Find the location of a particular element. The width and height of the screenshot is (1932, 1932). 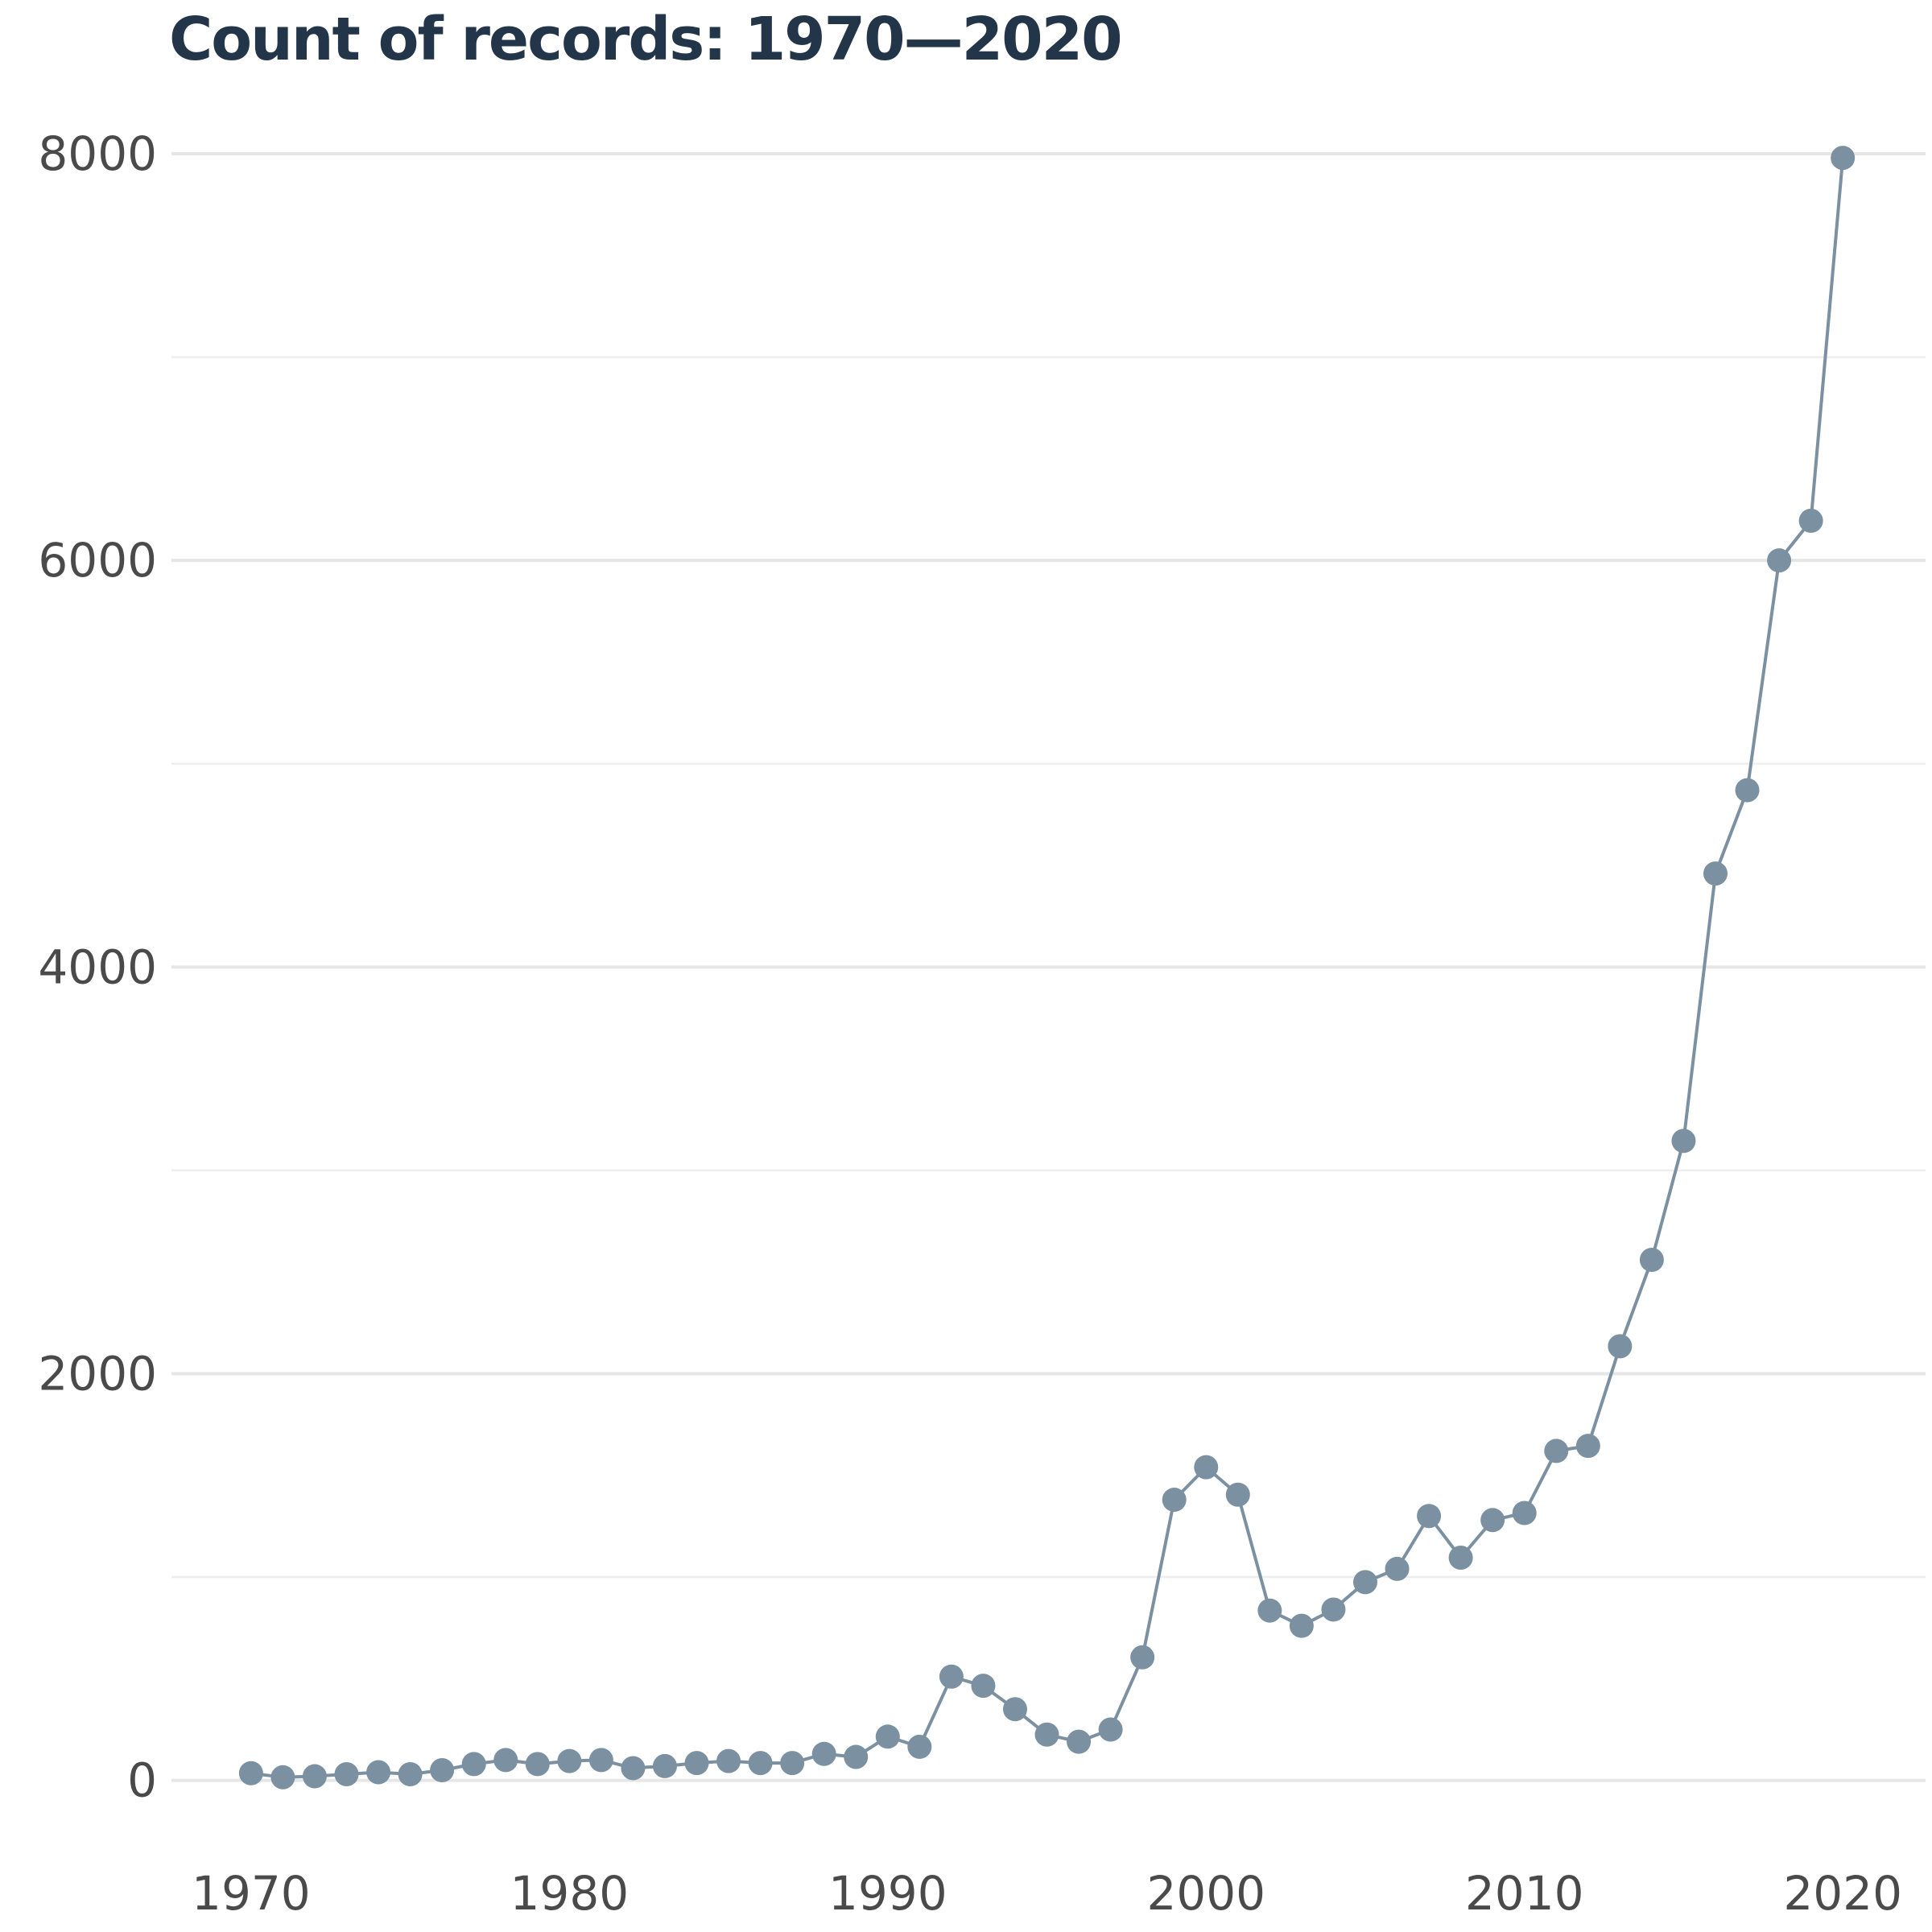

x-tick-label: 1970 is located at coordinates (252, 1893).